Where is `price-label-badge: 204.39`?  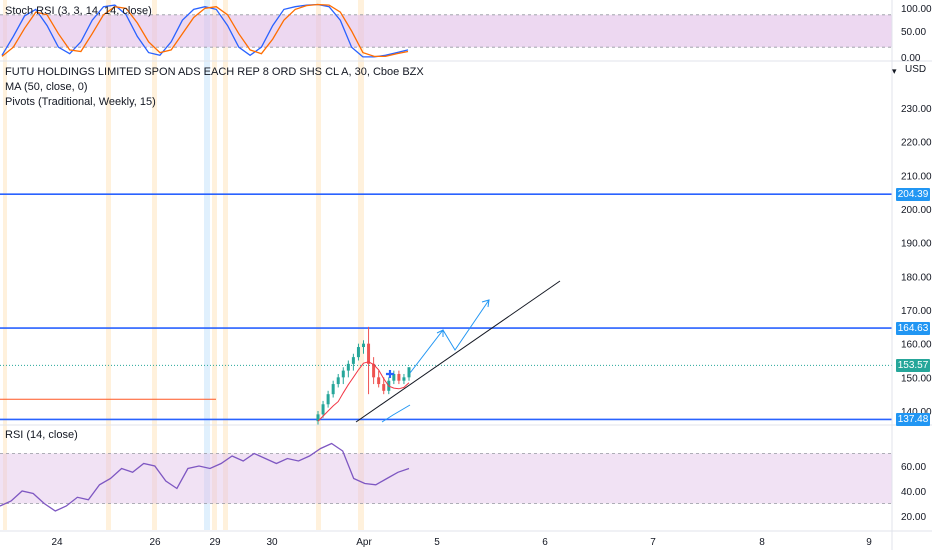 price-label-badge: 204.39 is located at coordinates (913, 194).